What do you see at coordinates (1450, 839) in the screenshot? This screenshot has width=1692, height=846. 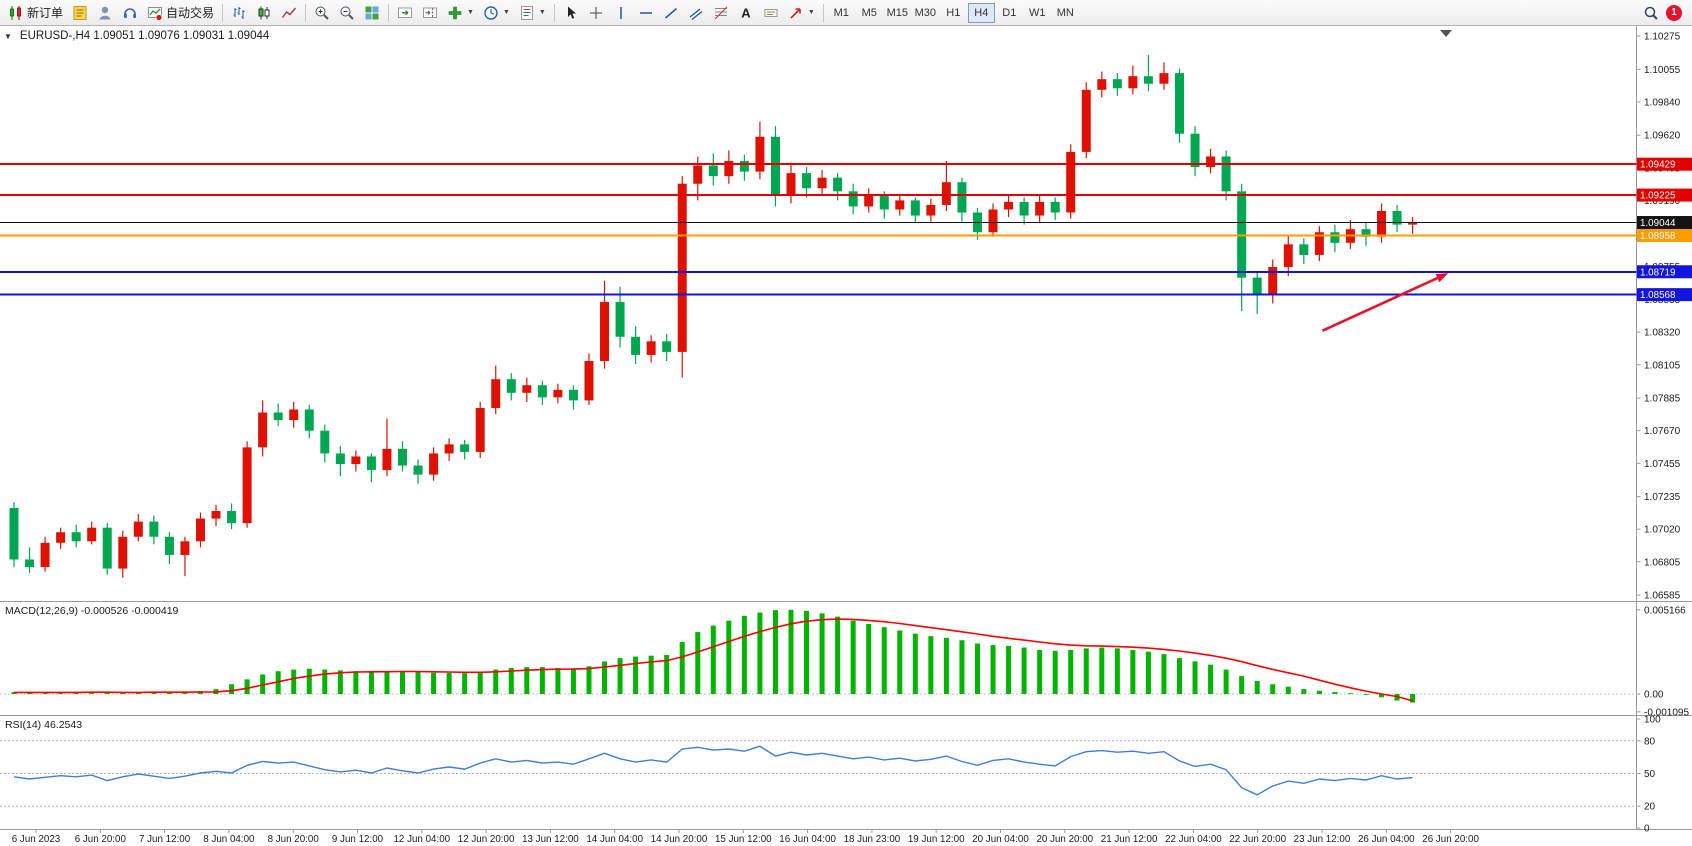 I see `time-axis-label: 26 Jun 20:00` at bounding box center [1450, 839].